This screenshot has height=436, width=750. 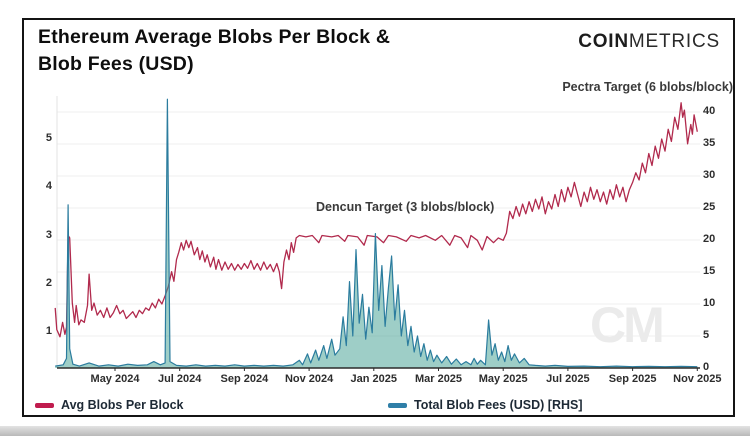 What do you see at coordinates (706, 335) in the screenshot?
I see `axis-right-tick-label: 5` at bounding box center [706, 335].